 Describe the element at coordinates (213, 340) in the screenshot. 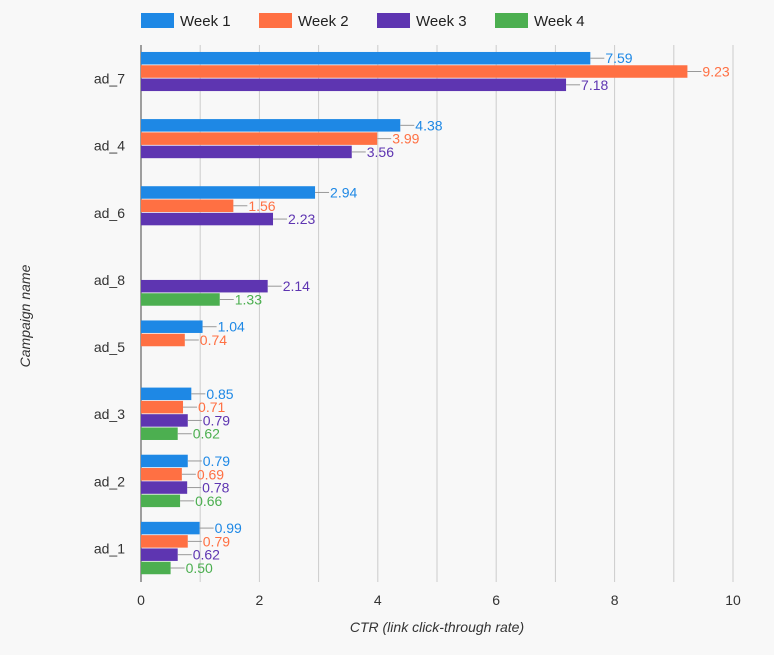

I see `data-label: 0.74` at that location.